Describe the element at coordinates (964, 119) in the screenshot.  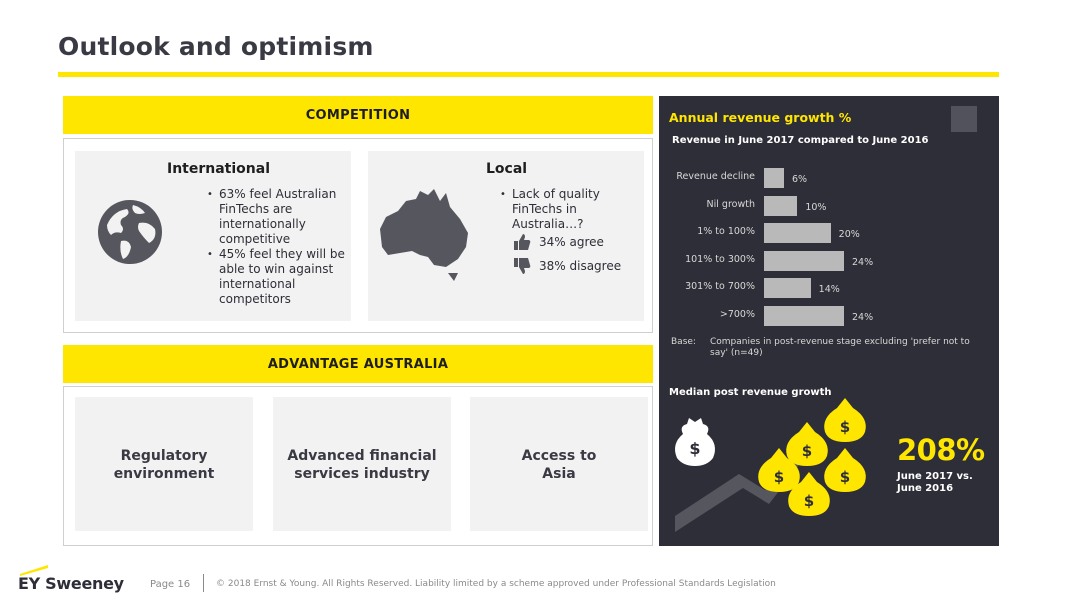
I see `panel-corner-box` at that location.